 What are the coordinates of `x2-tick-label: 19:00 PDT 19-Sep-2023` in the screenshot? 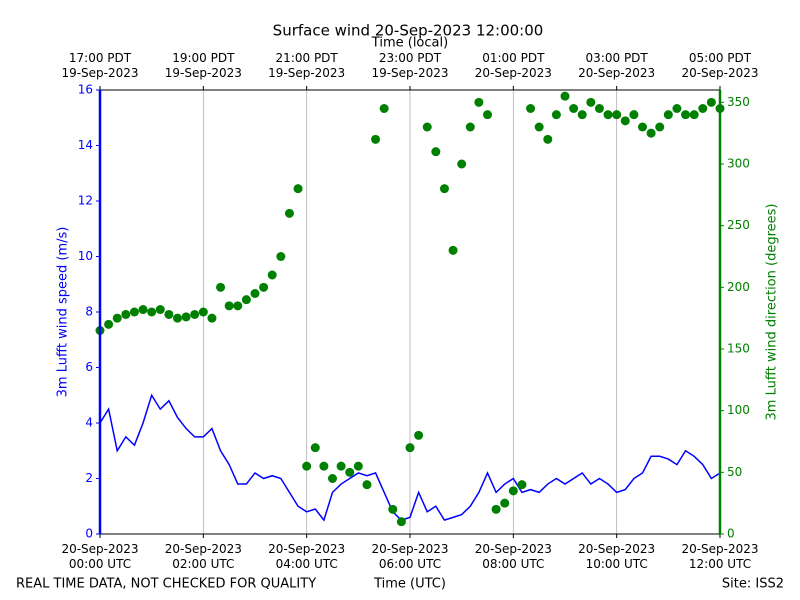 It's located at (203, 65).